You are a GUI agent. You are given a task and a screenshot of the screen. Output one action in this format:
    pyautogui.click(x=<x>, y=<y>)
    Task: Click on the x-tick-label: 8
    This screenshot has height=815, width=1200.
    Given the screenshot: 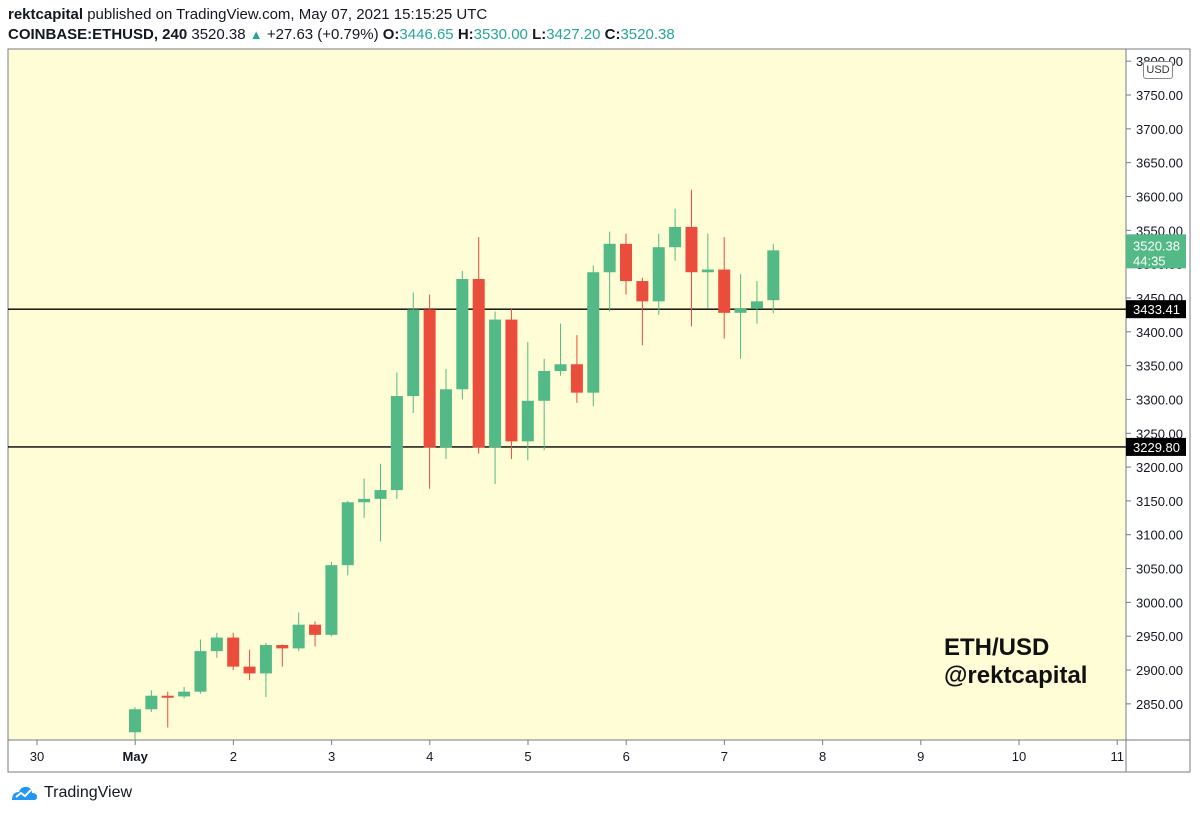 What is the action you would take?
    pyautogui.click(x=822, y=756)
    